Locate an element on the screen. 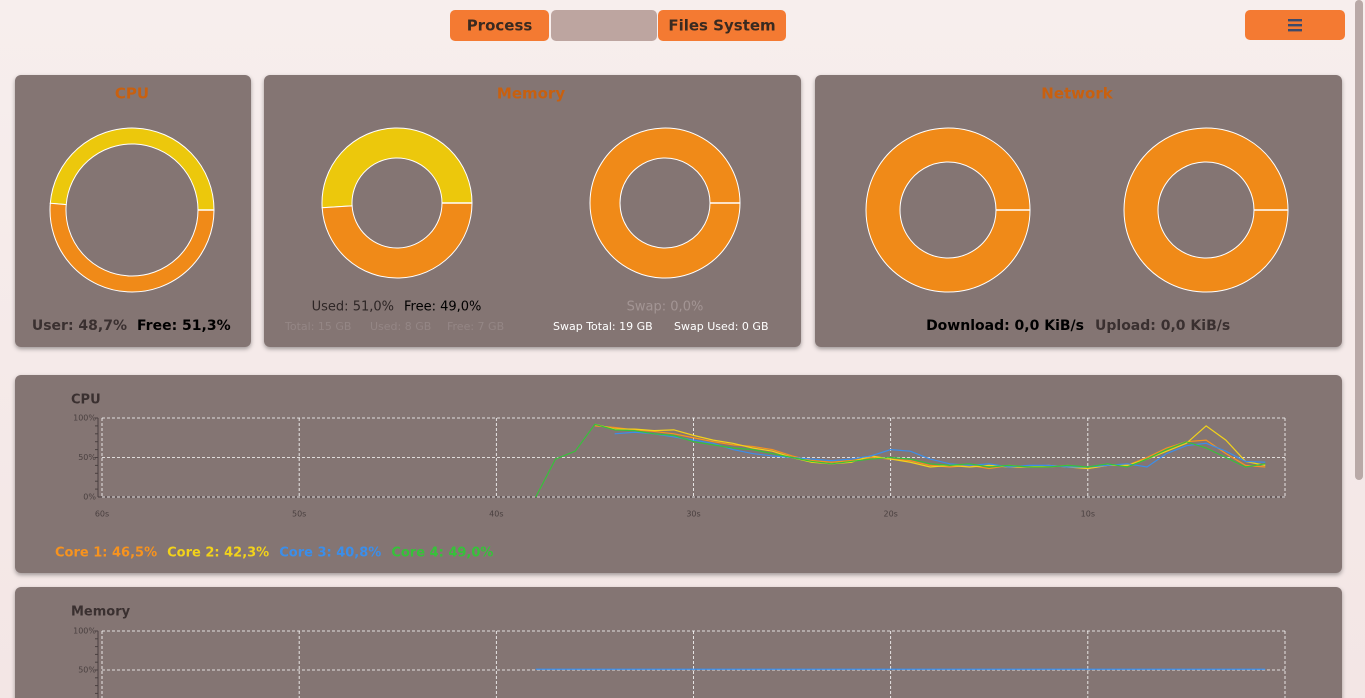  swap-percent: Swap: 0,0% is located at coordinates (665, 307).